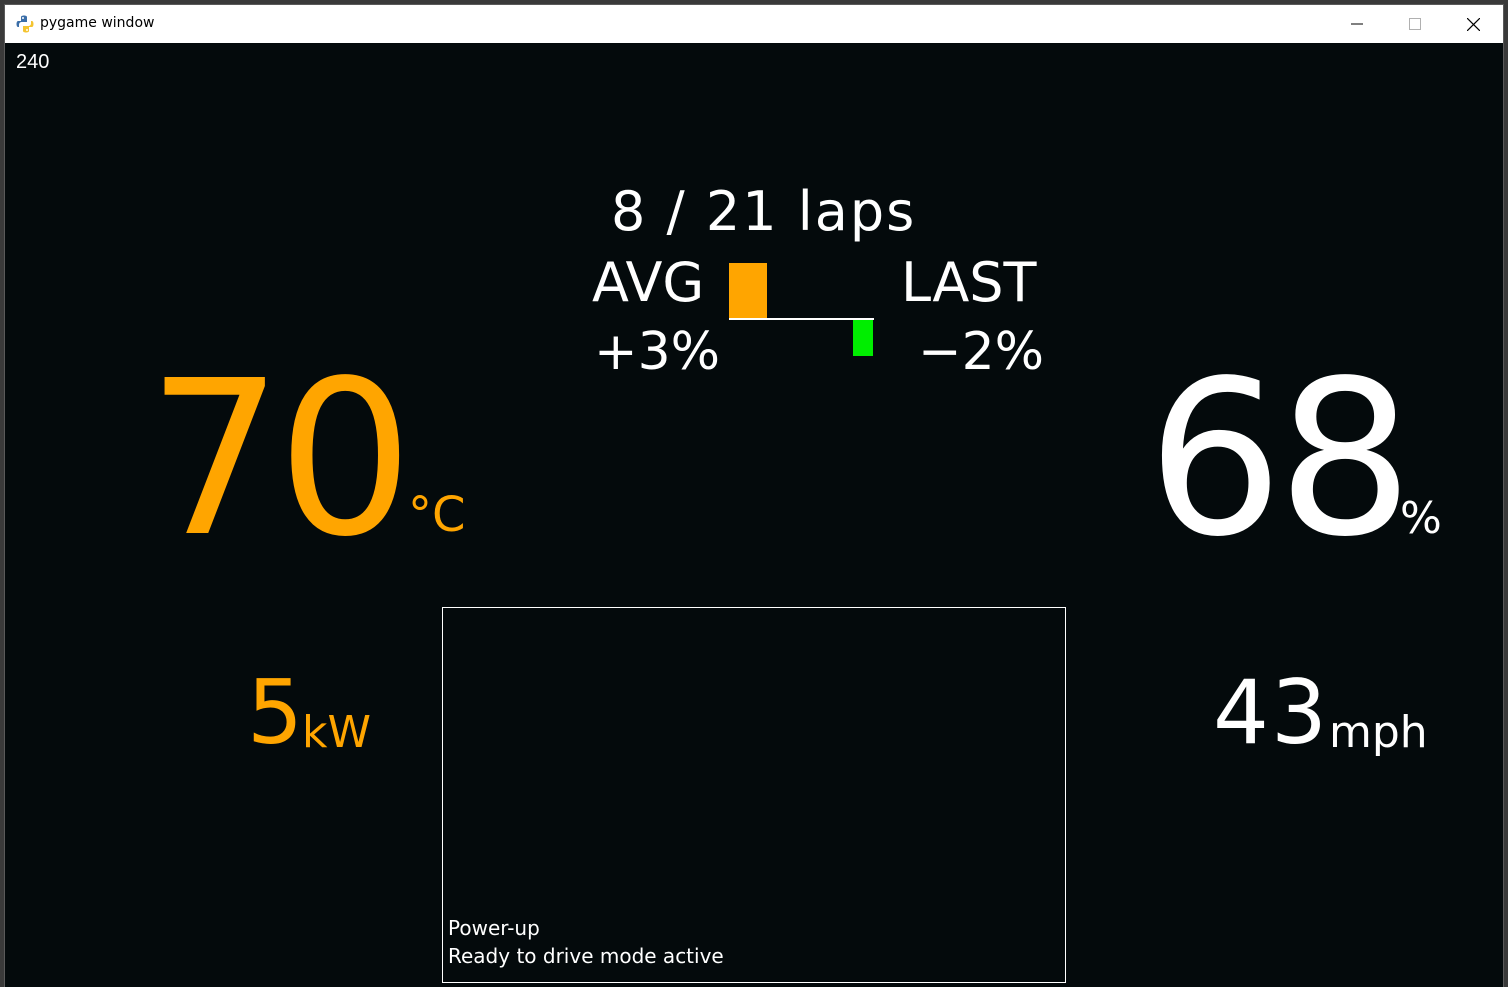 The height and width of the screenshot is (987, 1508). Describe the element at coordinates (648, 282) in the screenshot. I see `avg-label: AVG` at that location.